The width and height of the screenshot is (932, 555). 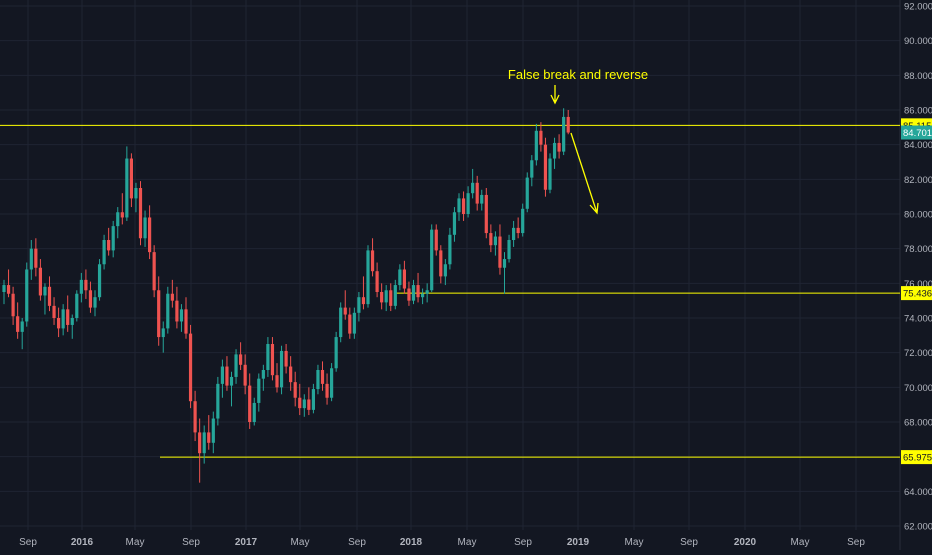 I want to click on y-tick-label: 90.000, so click(x=918, y=41).